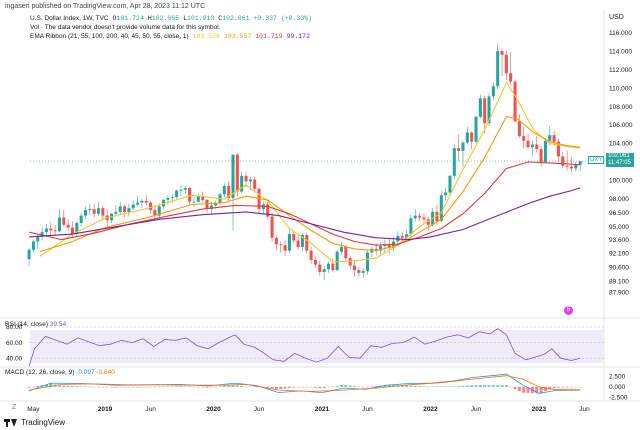 This screenshot has width=640, height=430. I want to click on ema-value-3: 101.719, so click(269, 36).